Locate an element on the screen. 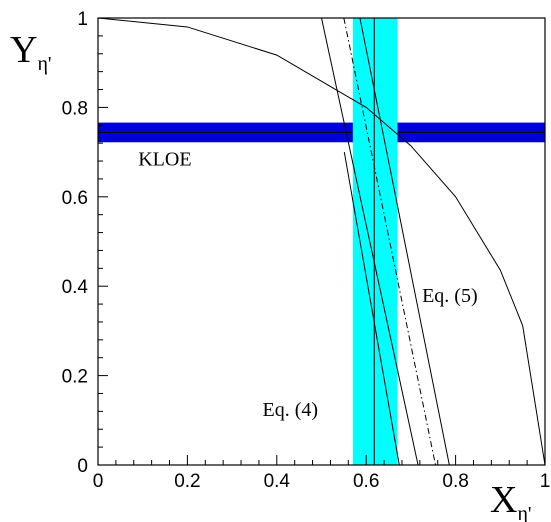 This screenshot has height=522, width=551. x-tick-label: 0 is located at coordinates (98, 481).